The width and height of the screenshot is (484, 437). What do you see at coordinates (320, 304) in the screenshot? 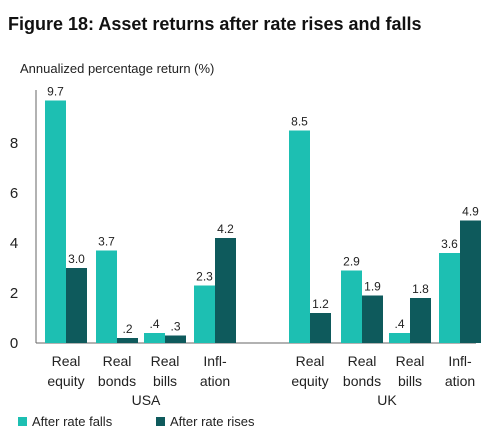
I see `data-label: 1.2` at bounding box center [320, 304].